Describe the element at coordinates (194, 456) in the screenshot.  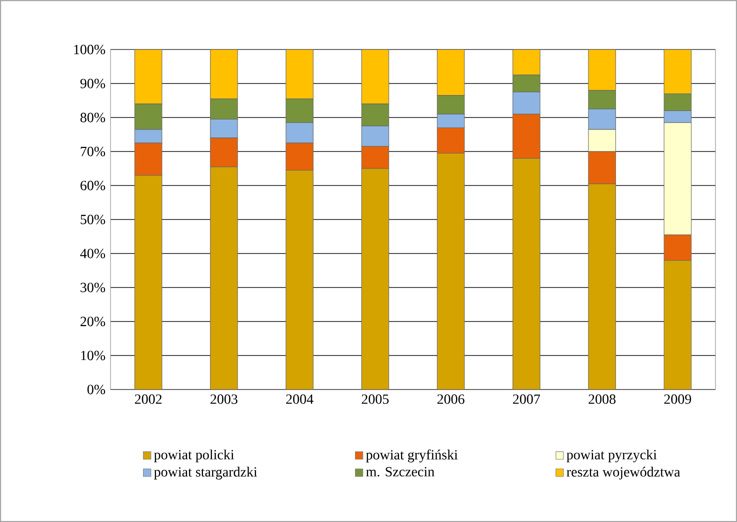
I see `legend-label: powiat policki` at that location.